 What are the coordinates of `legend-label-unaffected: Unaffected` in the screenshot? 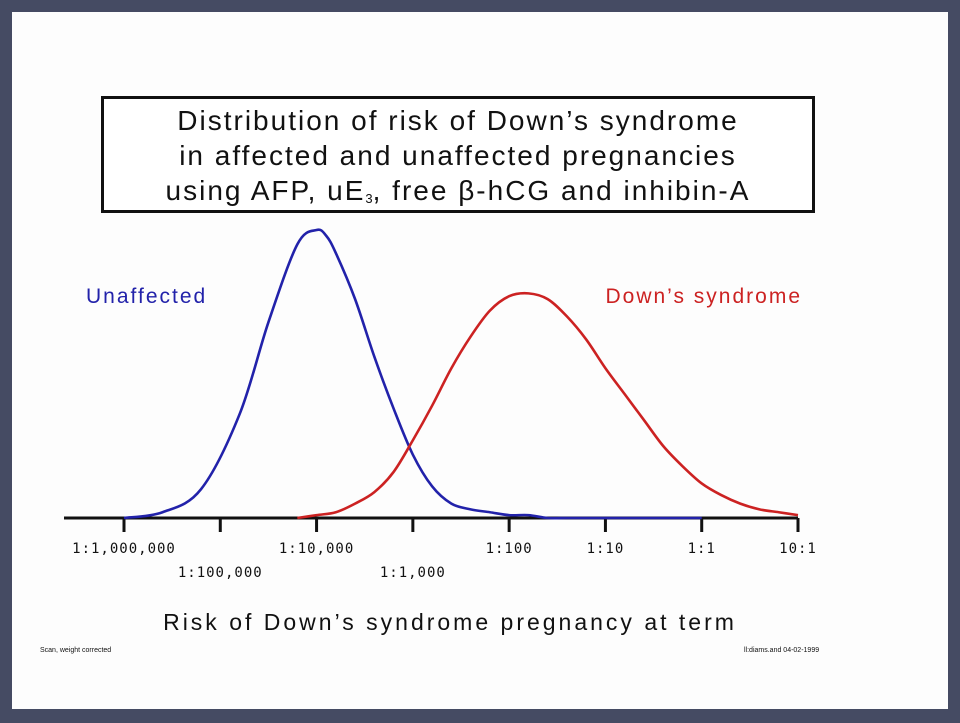 It's located at (146, 296).